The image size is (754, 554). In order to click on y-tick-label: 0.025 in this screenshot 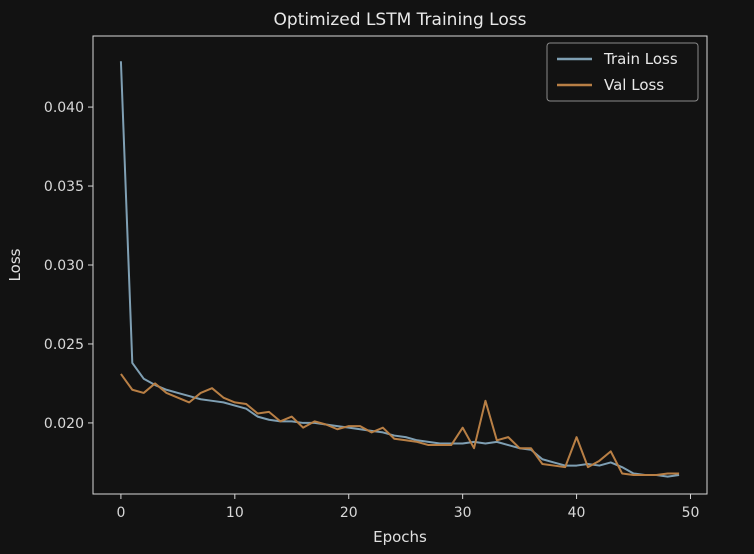, I will do `click(64, 345)`.